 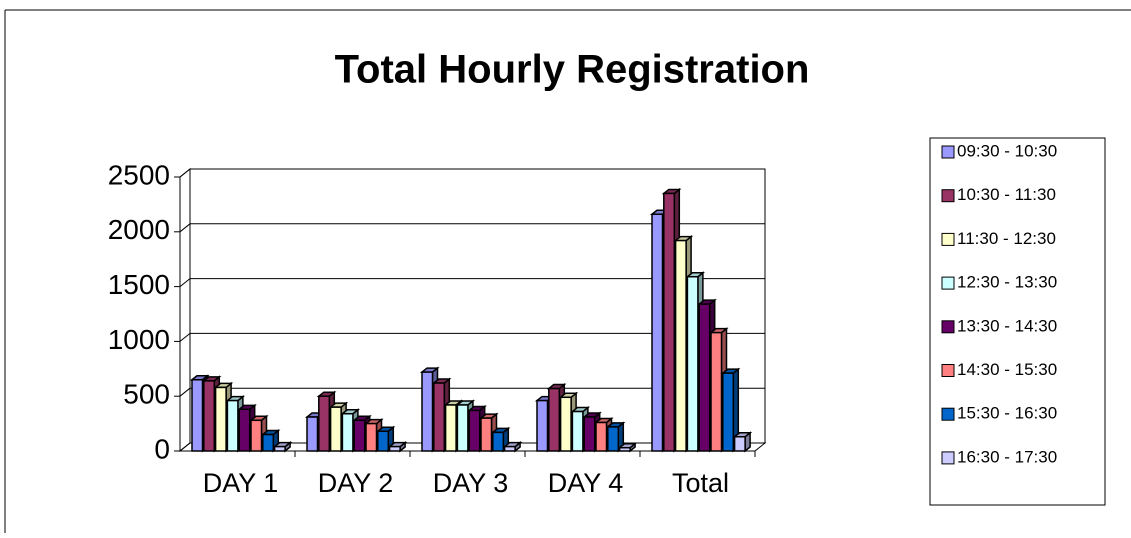 I want to click on legend-label: 16:30 - 17:30, so click(x=1007, y=456).